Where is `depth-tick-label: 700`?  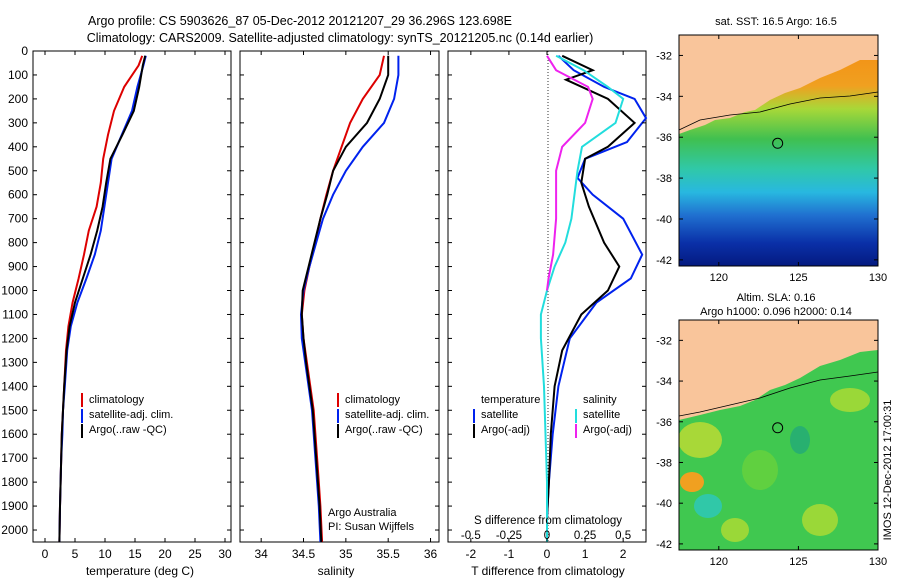 depth-tick-label: 700 is located at coordinates (18, 219).